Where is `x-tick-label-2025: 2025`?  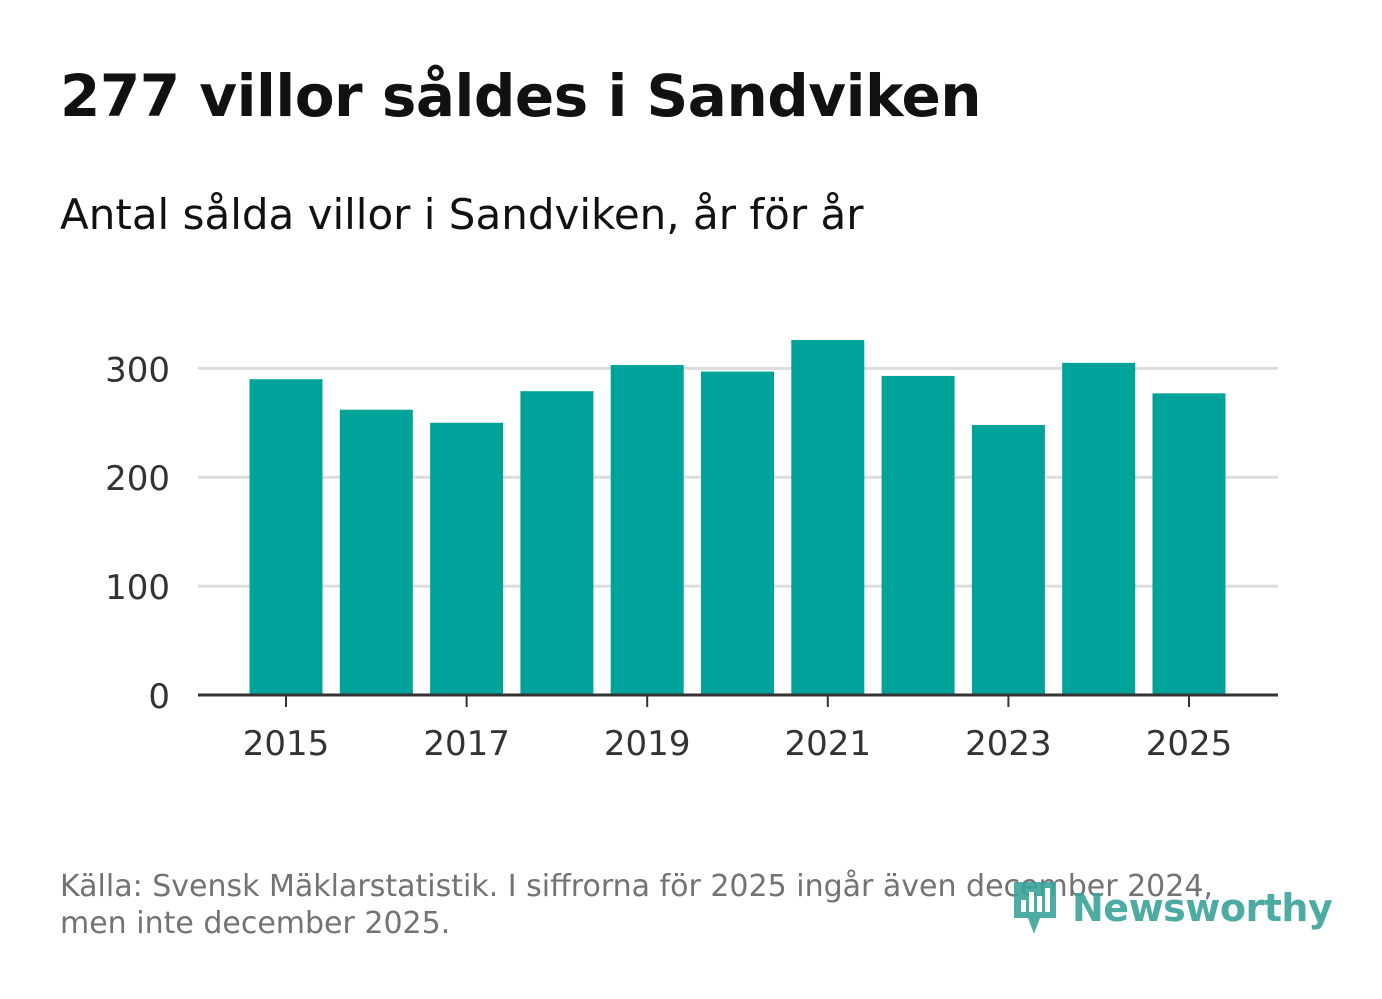
x-tick-label-2025: 2025 is located at coordinates (1189, 744).